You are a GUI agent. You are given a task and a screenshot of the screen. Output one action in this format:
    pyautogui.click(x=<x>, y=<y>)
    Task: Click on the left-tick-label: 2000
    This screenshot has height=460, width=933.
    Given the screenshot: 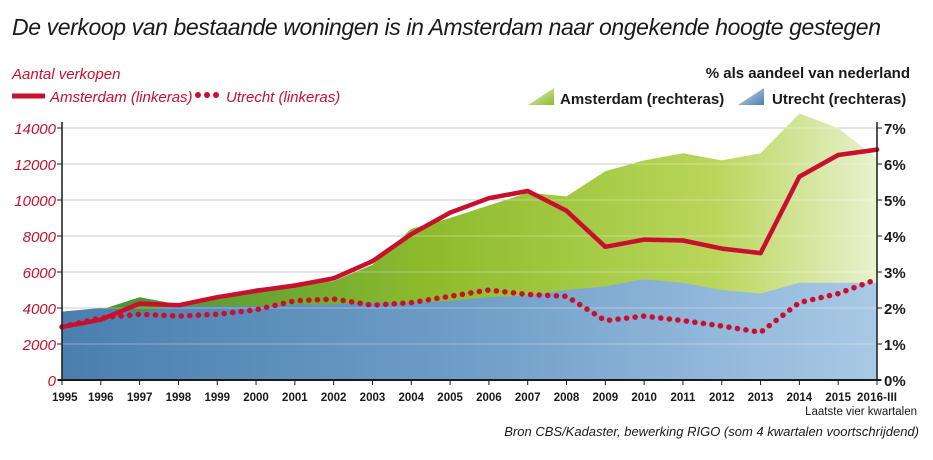 What is the action you would take?
    pyautogui.click(x=39, y=345)
    